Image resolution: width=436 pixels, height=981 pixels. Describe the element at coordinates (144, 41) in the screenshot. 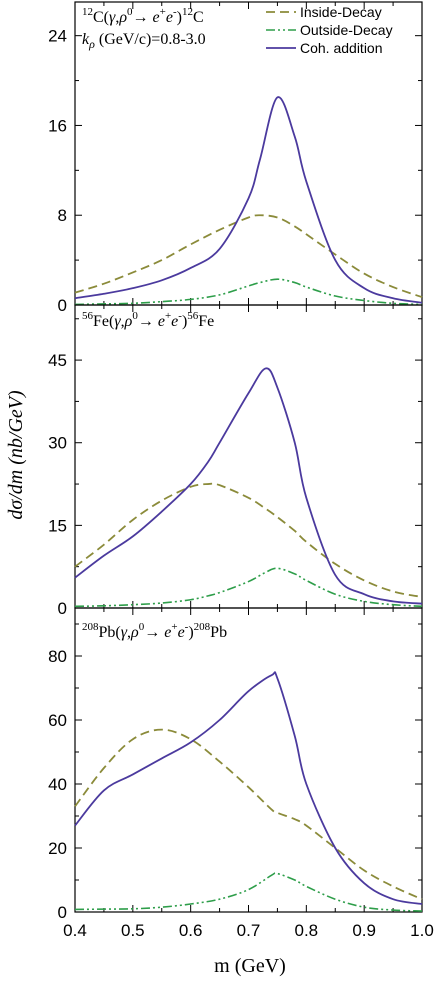

I see `panel-1-momentum-label: kρ (GeV/c)=0.8-3.0` at that location.